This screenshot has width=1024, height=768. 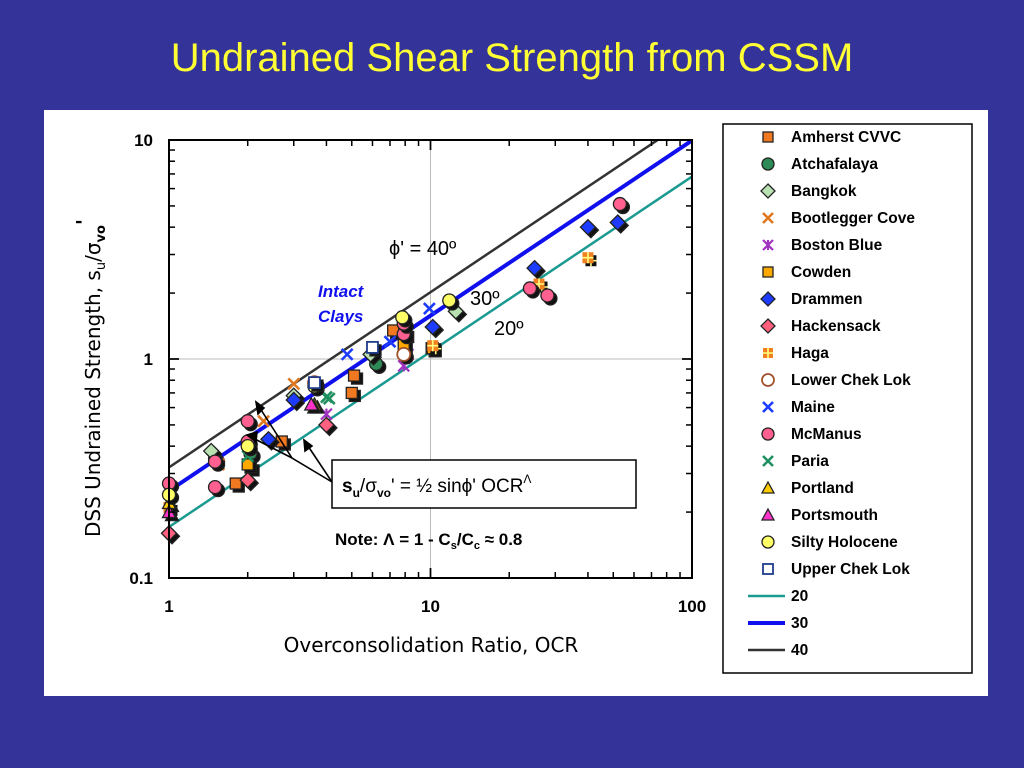 What do you see at coordinates (834, 515) in the screenshot?
I see `legend-label-portsmouth: Portsmouth` at bounding box center [834, 515].